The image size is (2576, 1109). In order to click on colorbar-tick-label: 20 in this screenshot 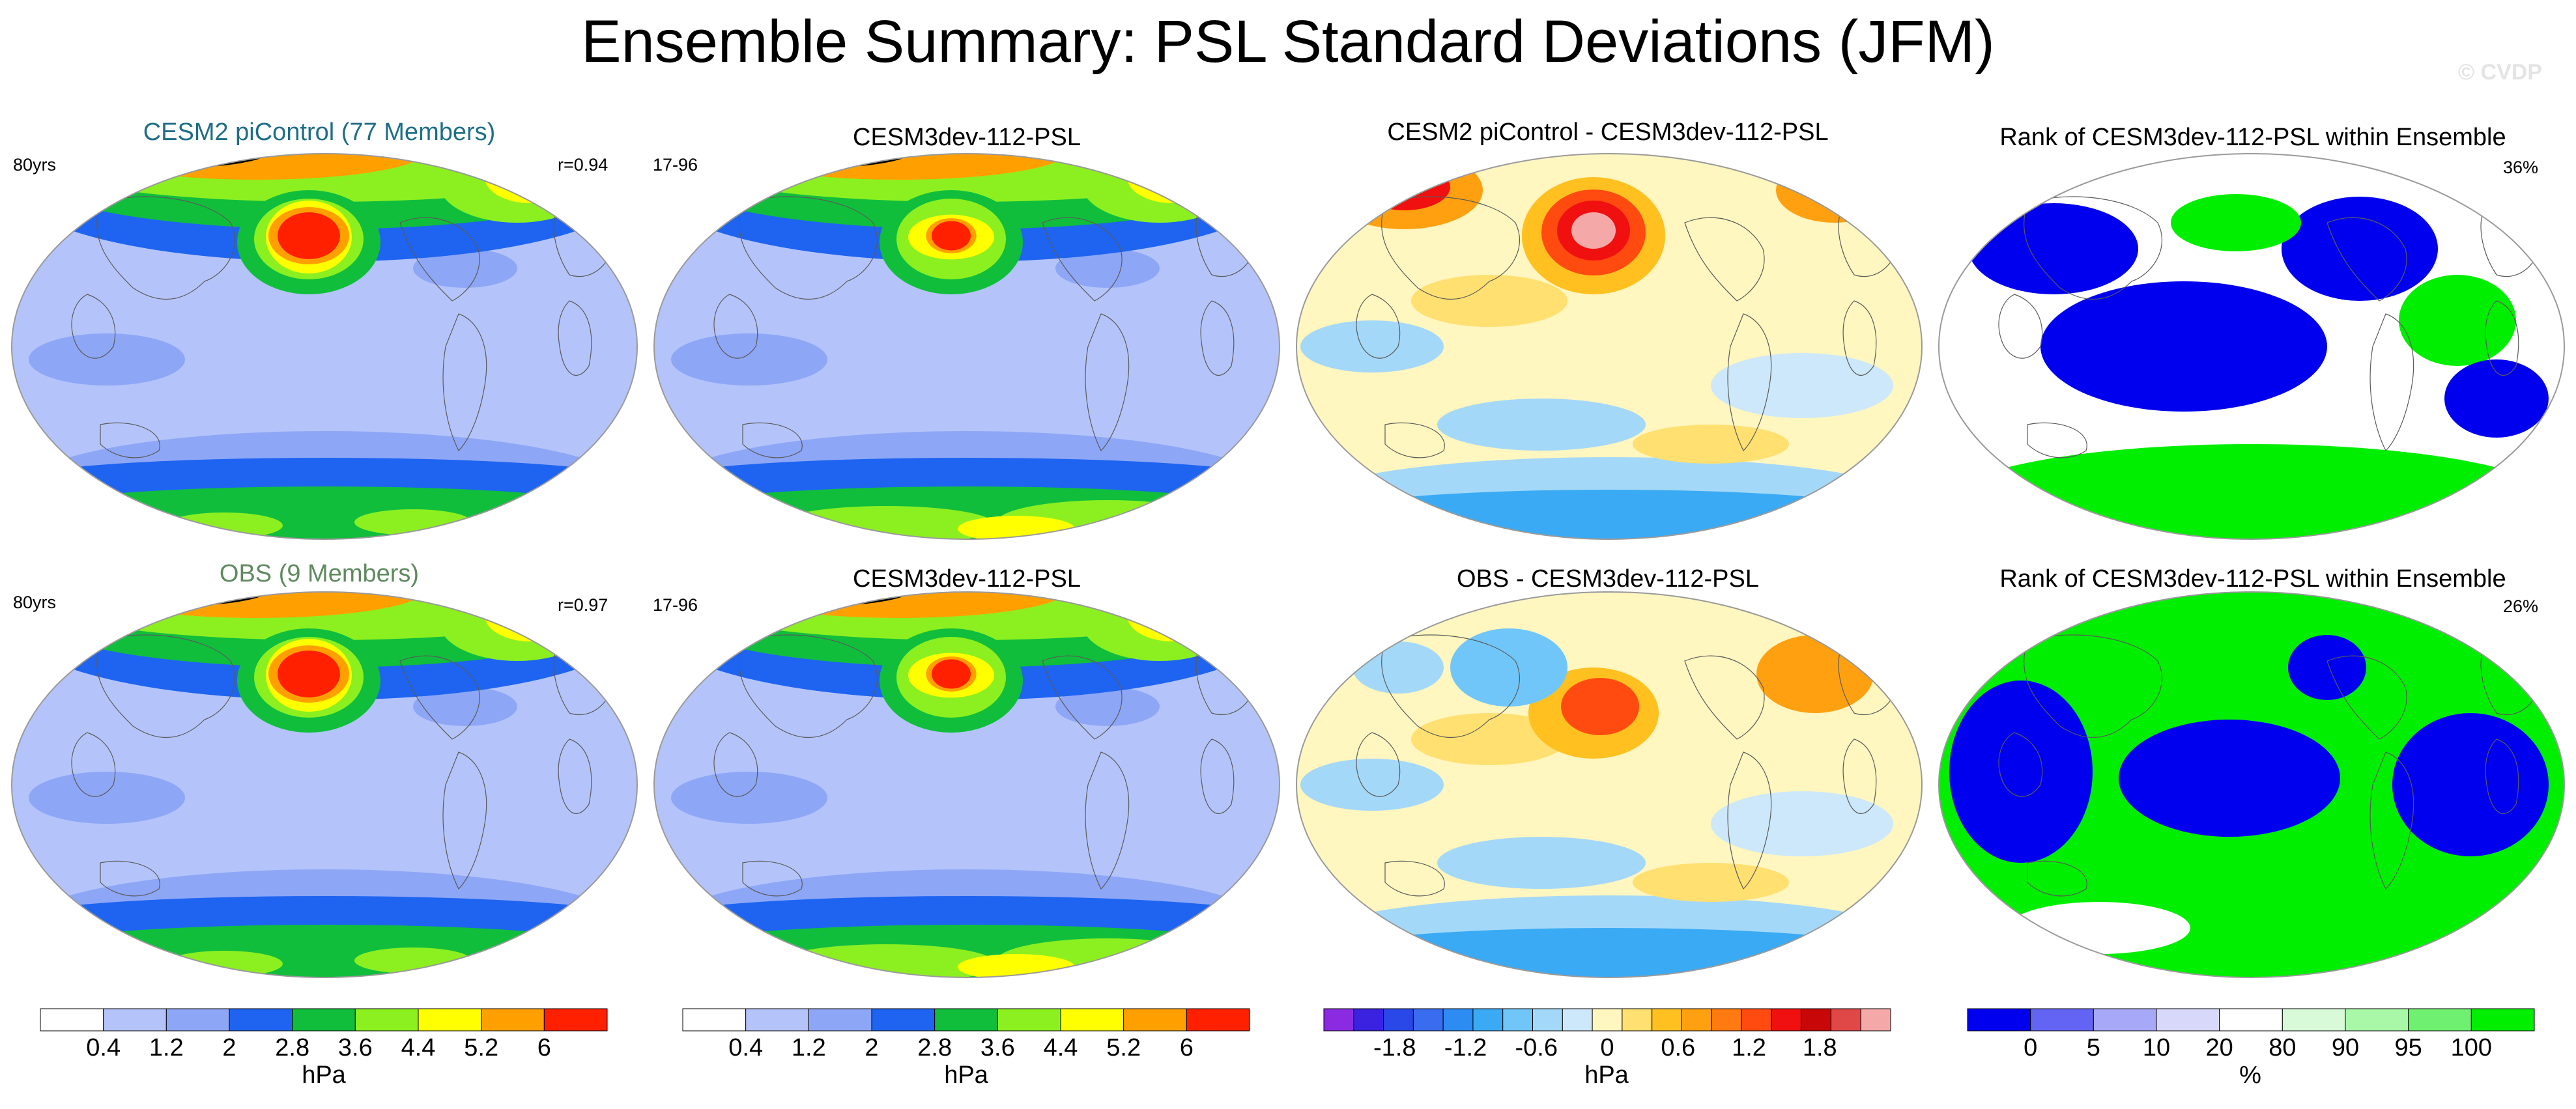, I will do `click(2219, 1047)`.